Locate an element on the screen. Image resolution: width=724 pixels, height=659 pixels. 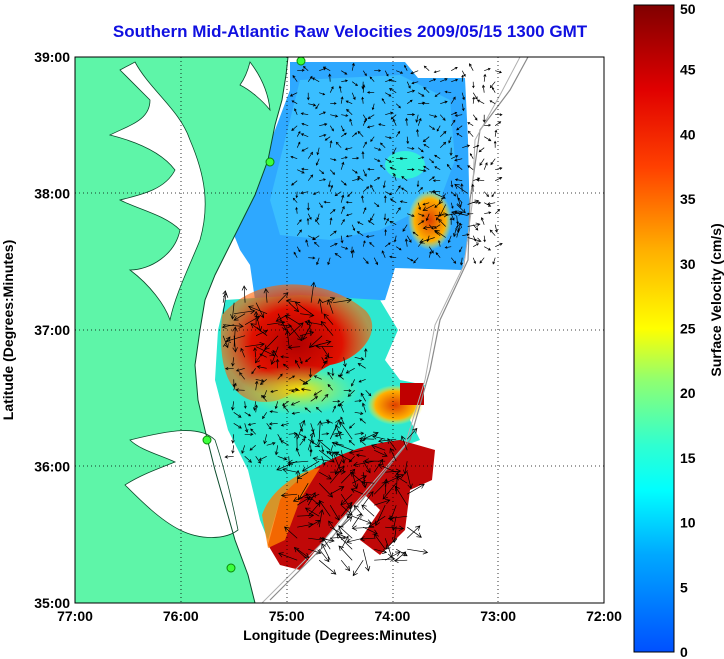
colorbar-tick-label: 10 is located at coordinates (688, 523).